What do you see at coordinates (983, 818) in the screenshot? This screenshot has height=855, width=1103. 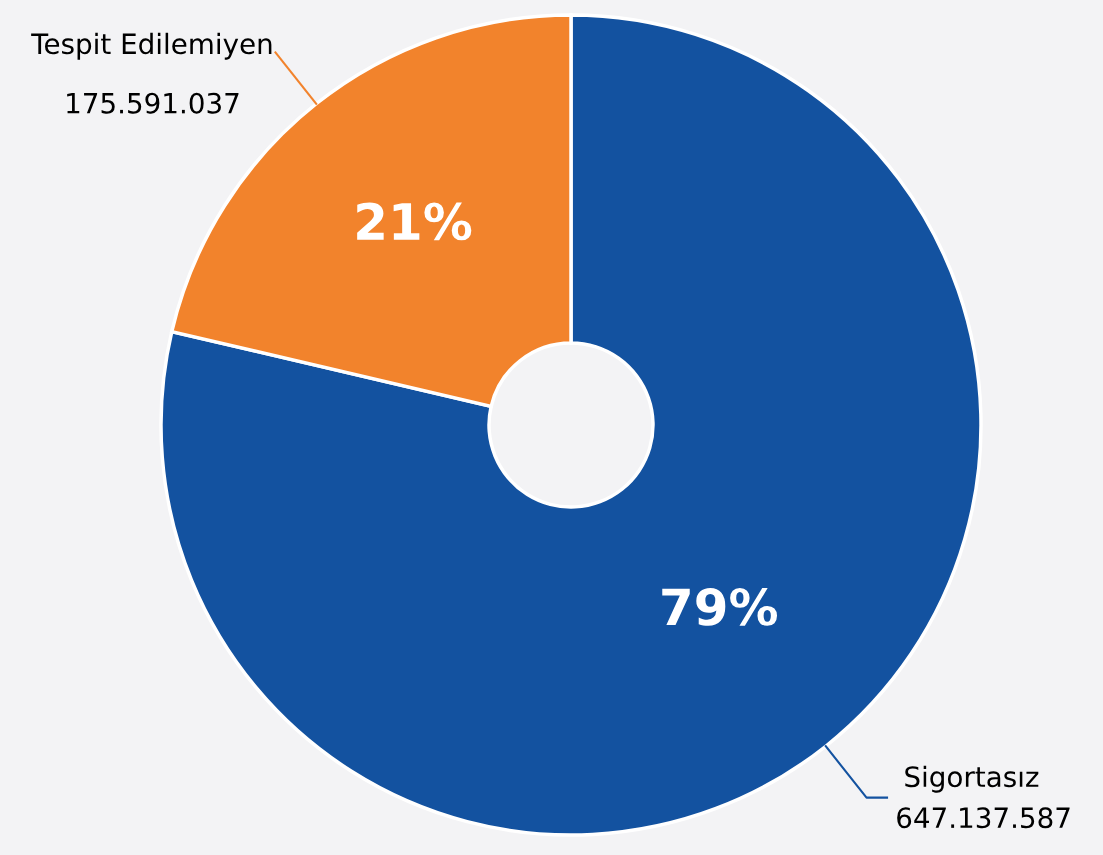 I see `data-label: 647.137.587` at bounding box center [983, 818].